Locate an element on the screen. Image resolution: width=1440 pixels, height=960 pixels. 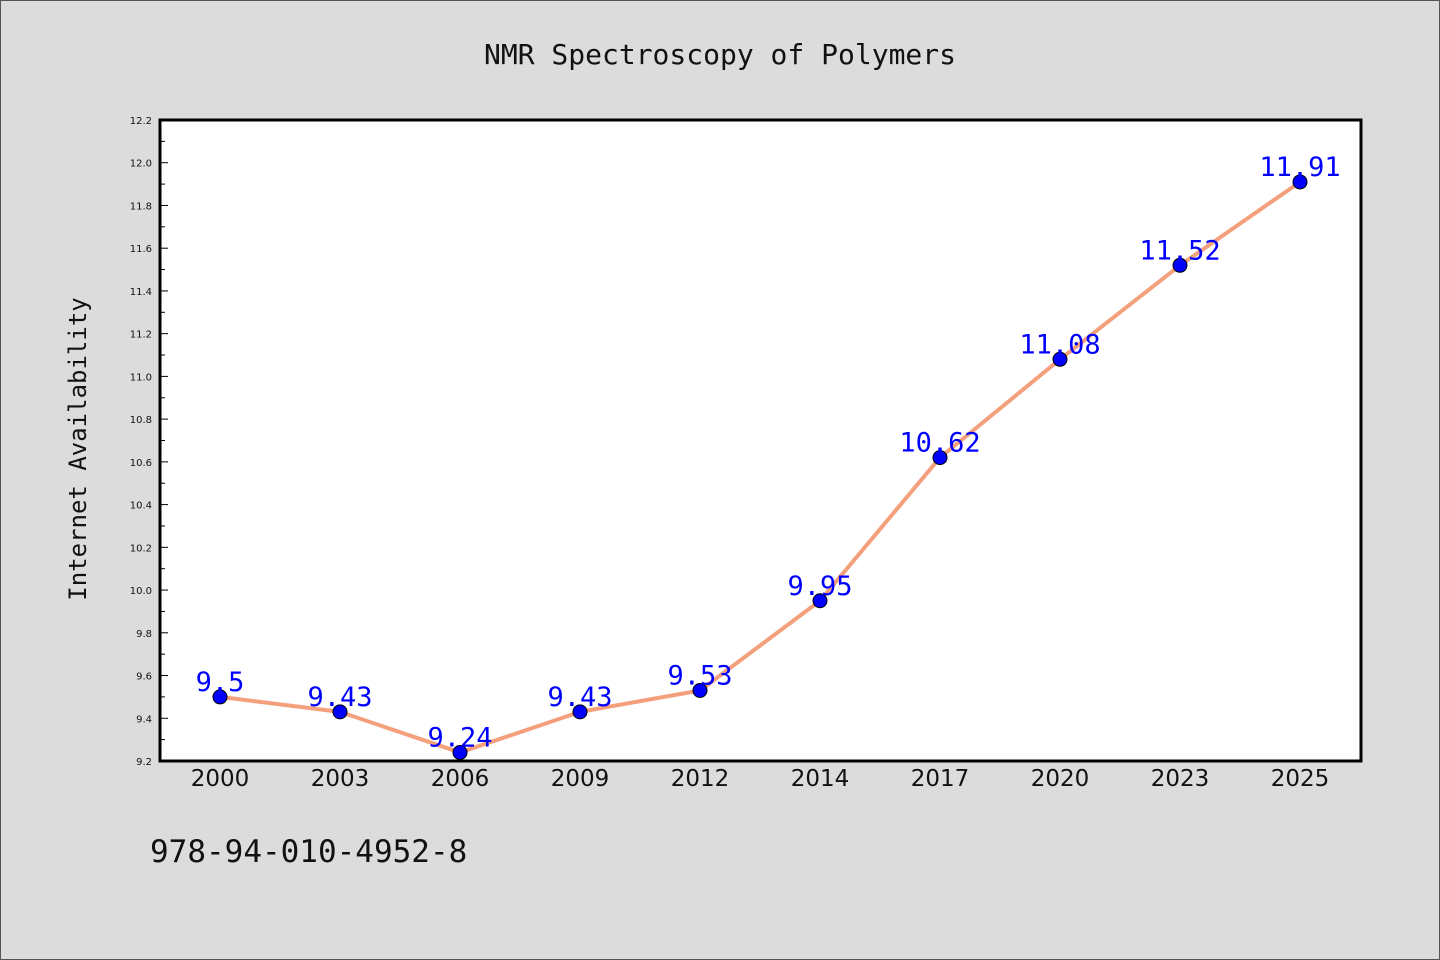
chart-title: NMR Spectroscopy of Polymers is located at coordinates (720, 54).